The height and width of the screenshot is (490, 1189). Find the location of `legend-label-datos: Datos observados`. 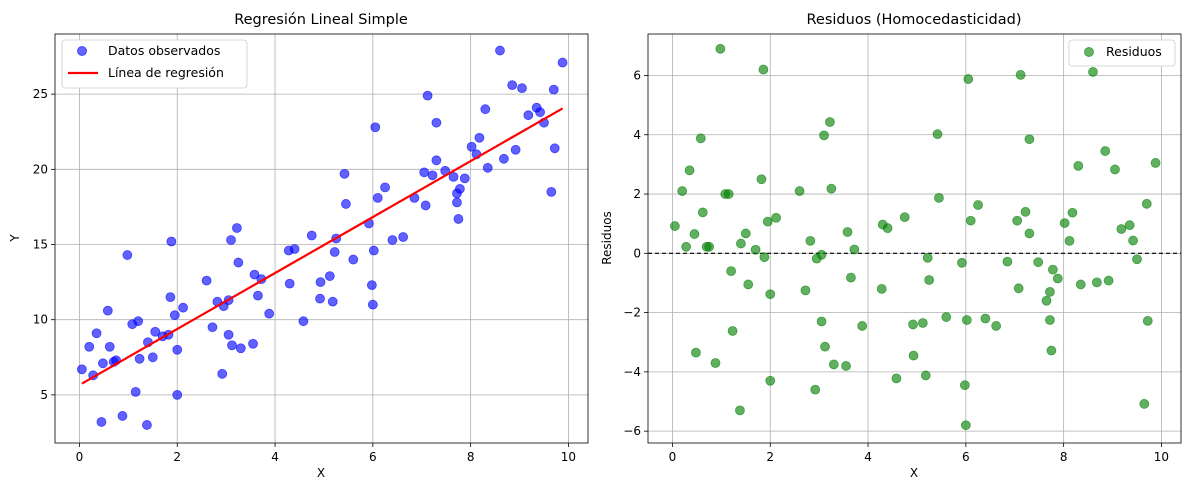

legend-label-datos: Datos observados is located at coordinates (164, 50).